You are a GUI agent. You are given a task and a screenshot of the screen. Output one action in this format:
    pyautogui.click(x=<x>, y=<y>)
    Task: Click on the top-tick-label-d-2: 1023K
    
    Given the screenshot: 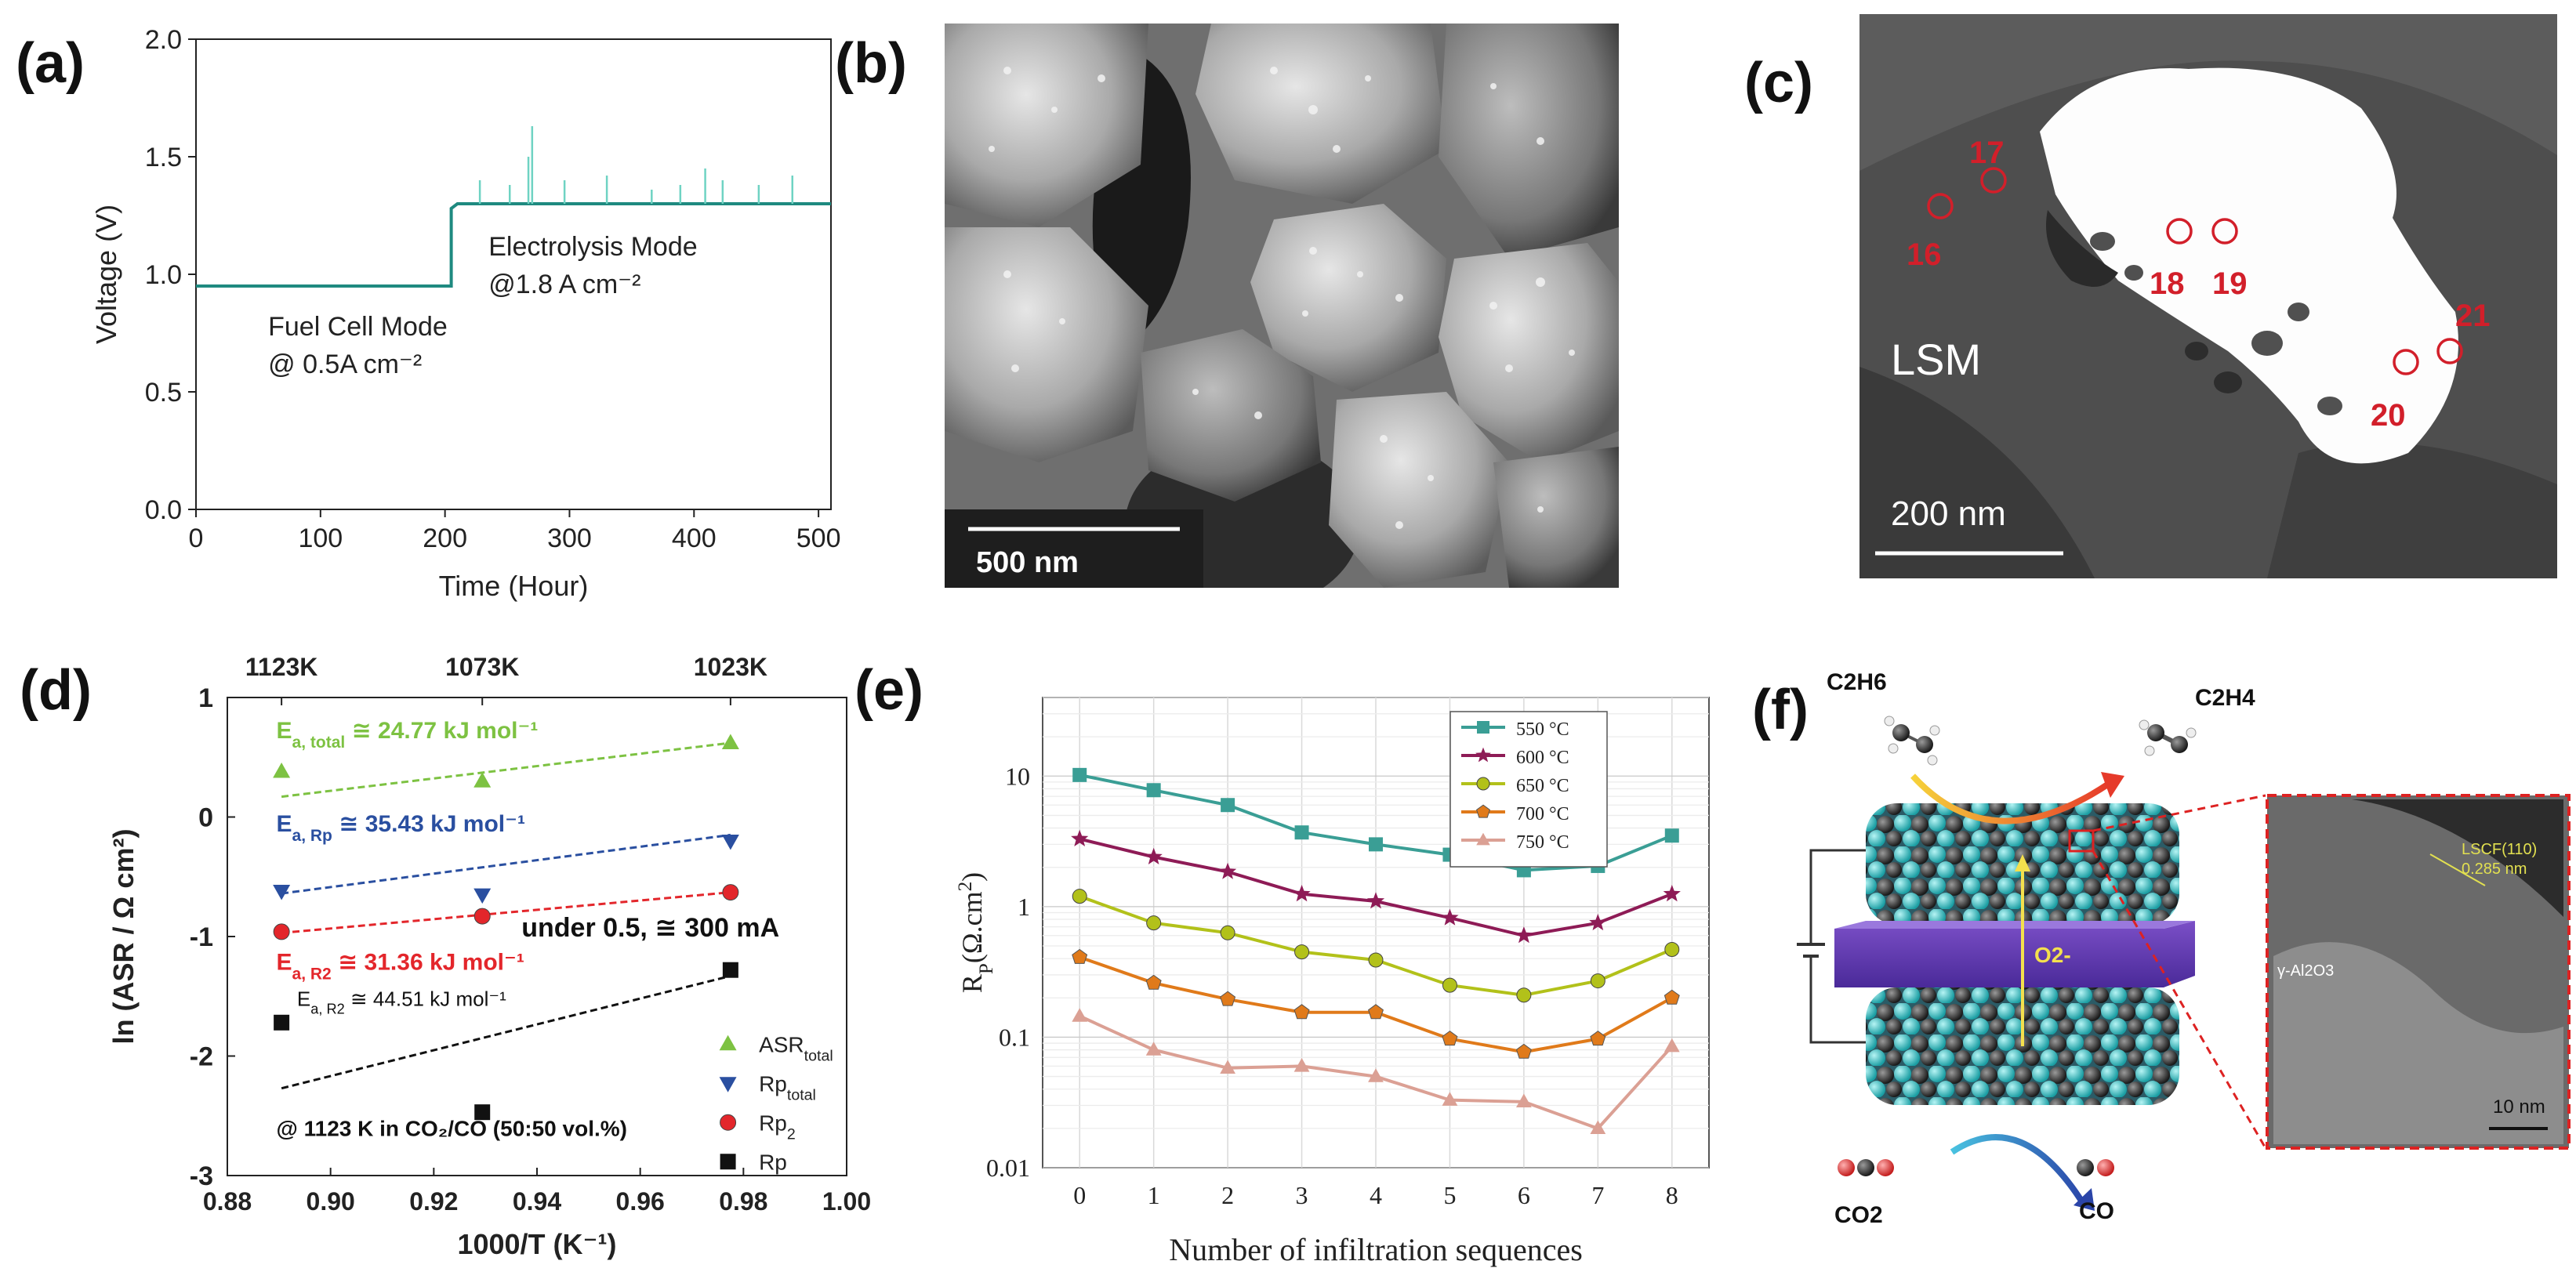 What is the action you would take?
    pyautogui.click(x=731, y=667)
    